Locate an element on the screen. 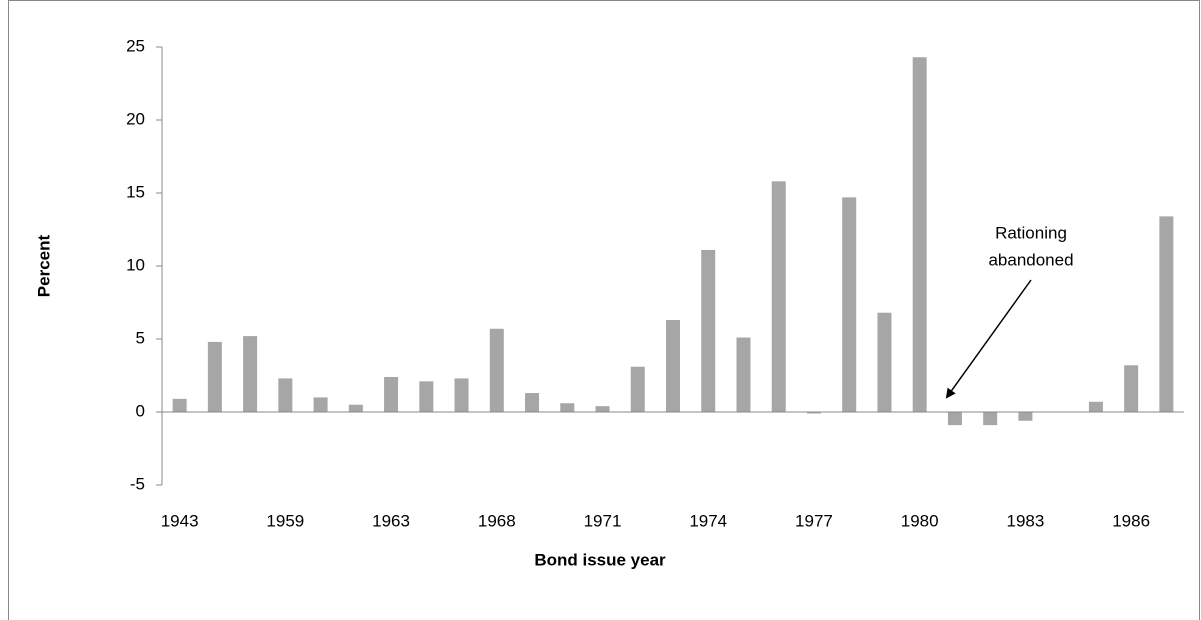 The width and height of the screenshot is (1201, 620). y-axis-title: Percent is located at coordinates (43, 265).